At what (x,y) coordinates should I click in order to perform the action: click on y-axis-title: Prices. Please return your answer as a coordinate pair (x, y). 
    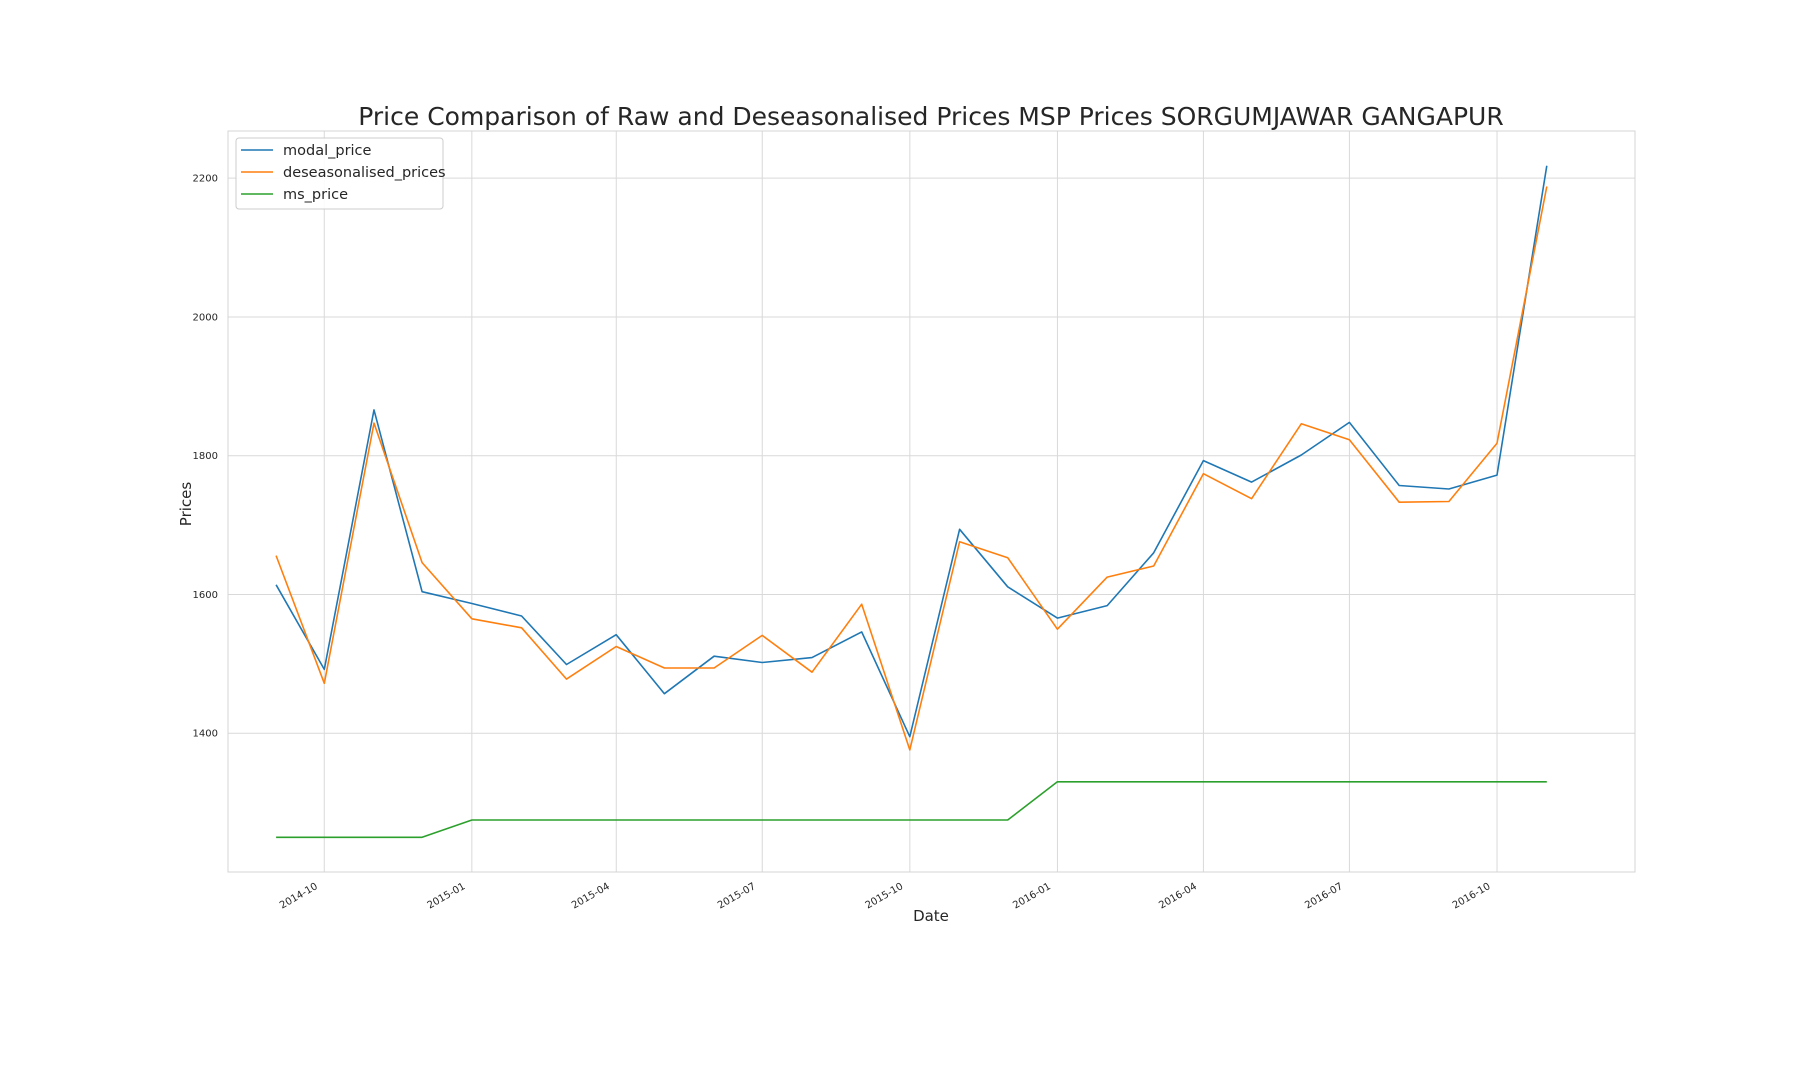
    Looking at the image, I should click on (186, 504).